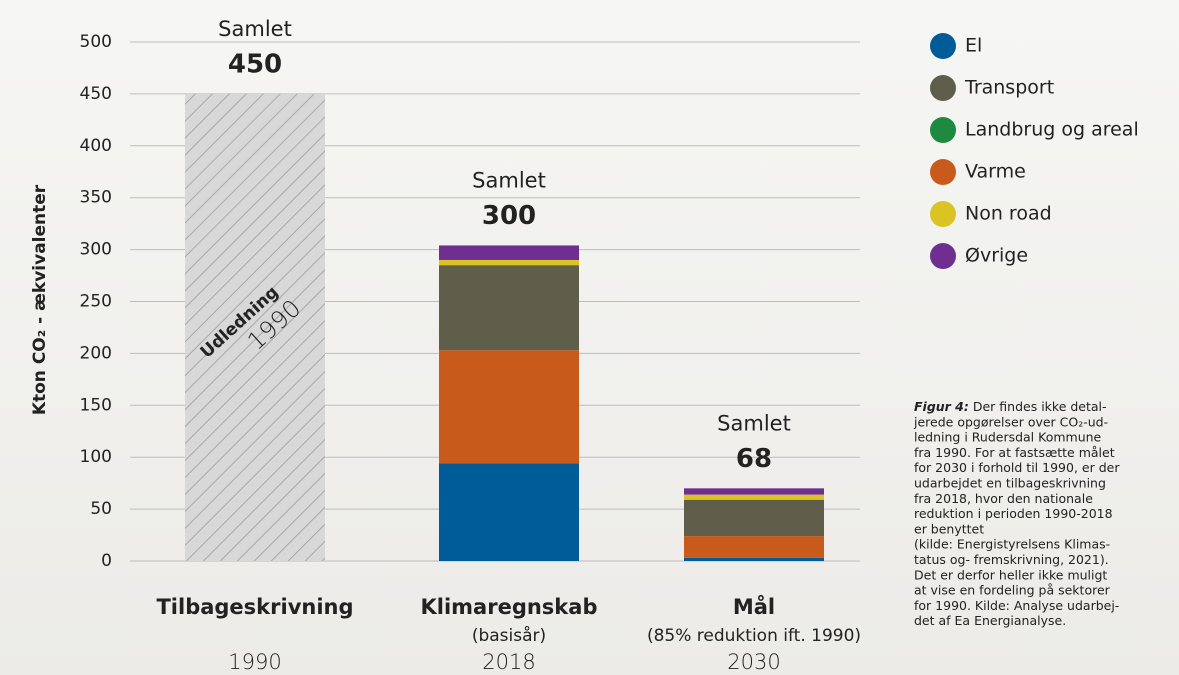 Image resolution: width=1179 pixels, height=675 pixels. I want to click on category-note: (basisår), so click(509, 635).